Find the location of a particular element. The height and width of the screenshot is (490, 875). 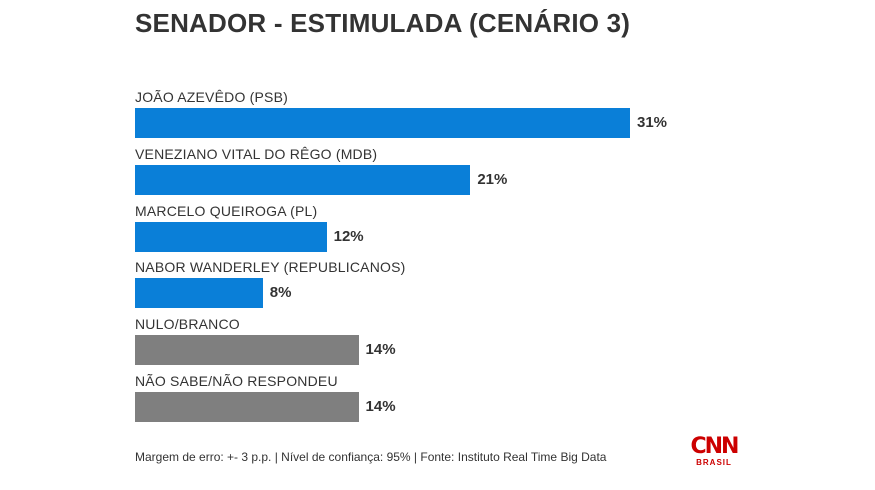

bar-label: NÃO SABE/NÃO RESPONDEU is located at coordinates (236, 381).